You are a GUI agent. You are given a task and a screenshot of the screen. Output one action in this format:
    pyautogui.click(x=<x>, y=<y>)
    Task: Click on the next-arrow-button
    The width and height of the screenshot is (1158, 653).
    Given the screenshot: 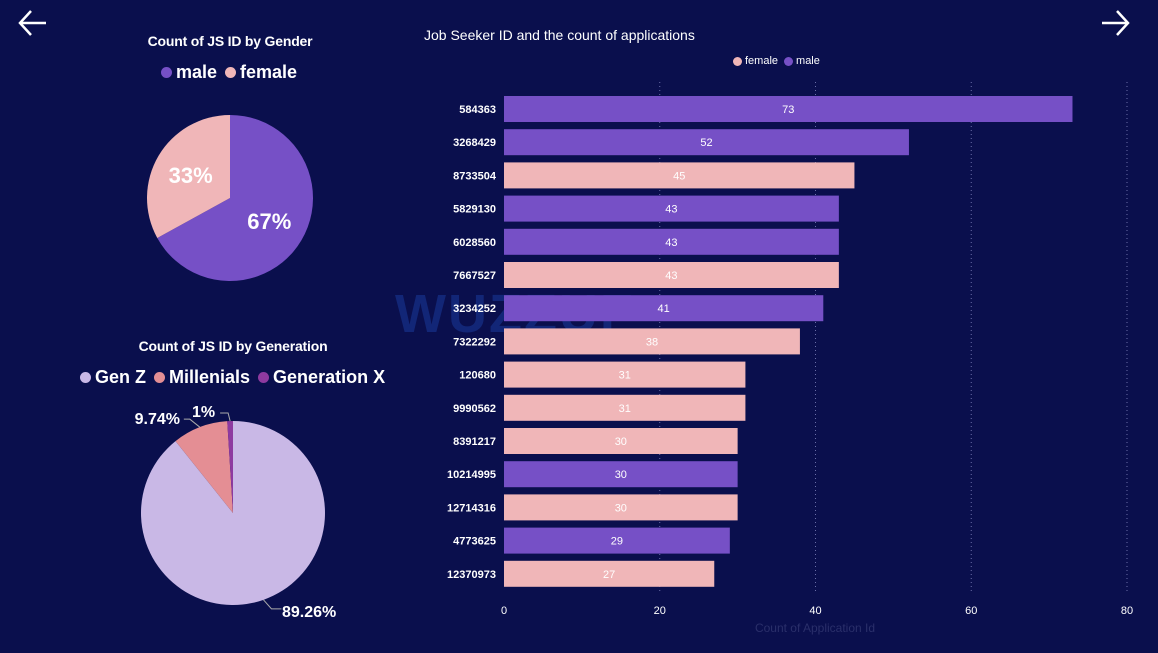 What is the action you would take?
    pyautogui.click(x=1115, y=23)
    